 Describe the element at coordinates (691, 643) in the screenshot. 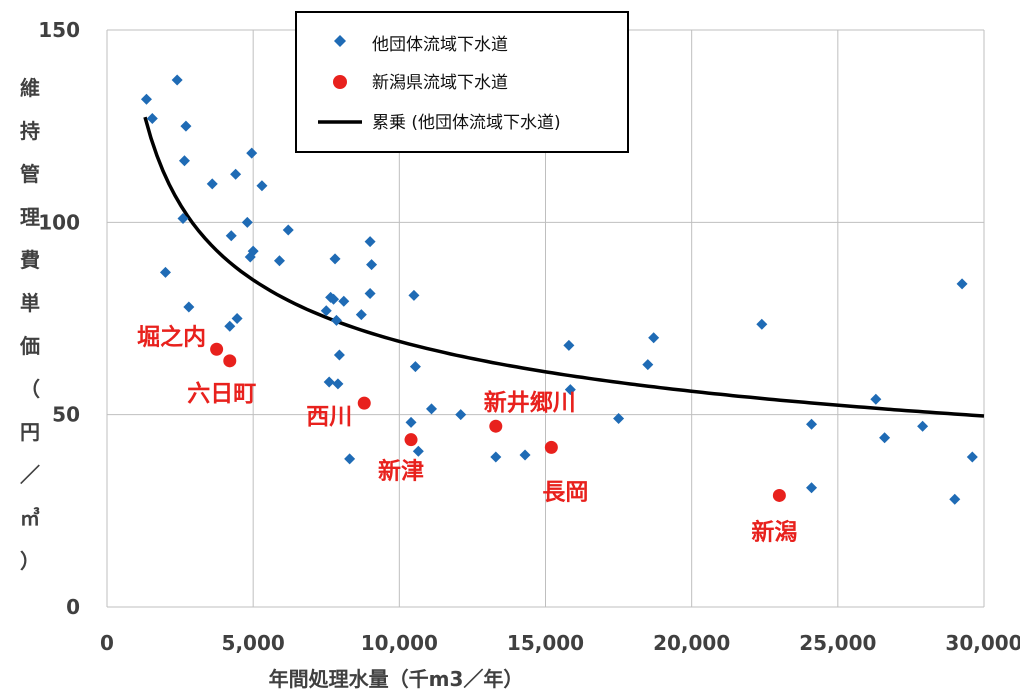

I see `x-tick-label: 20,000` at that location.